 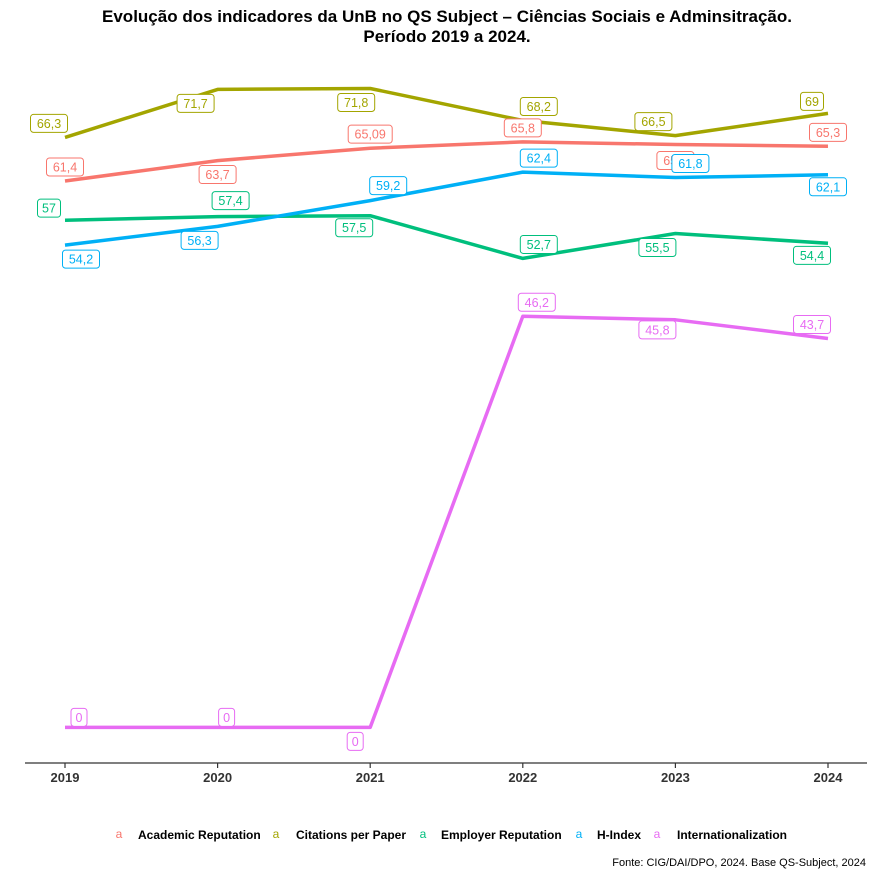 I want to click on data-label-text: 43,7, so click(x=812, y=325).